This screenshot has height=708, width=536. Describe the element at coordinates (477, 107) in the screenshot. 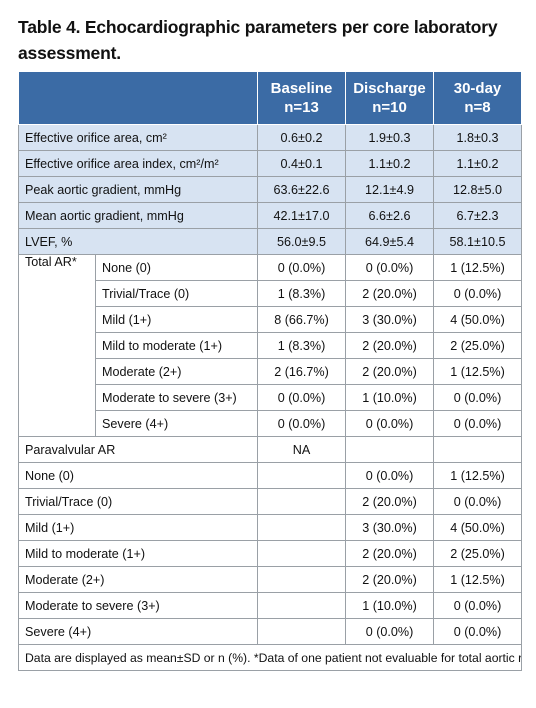

I see `header-30day-n: n=8` at that location.